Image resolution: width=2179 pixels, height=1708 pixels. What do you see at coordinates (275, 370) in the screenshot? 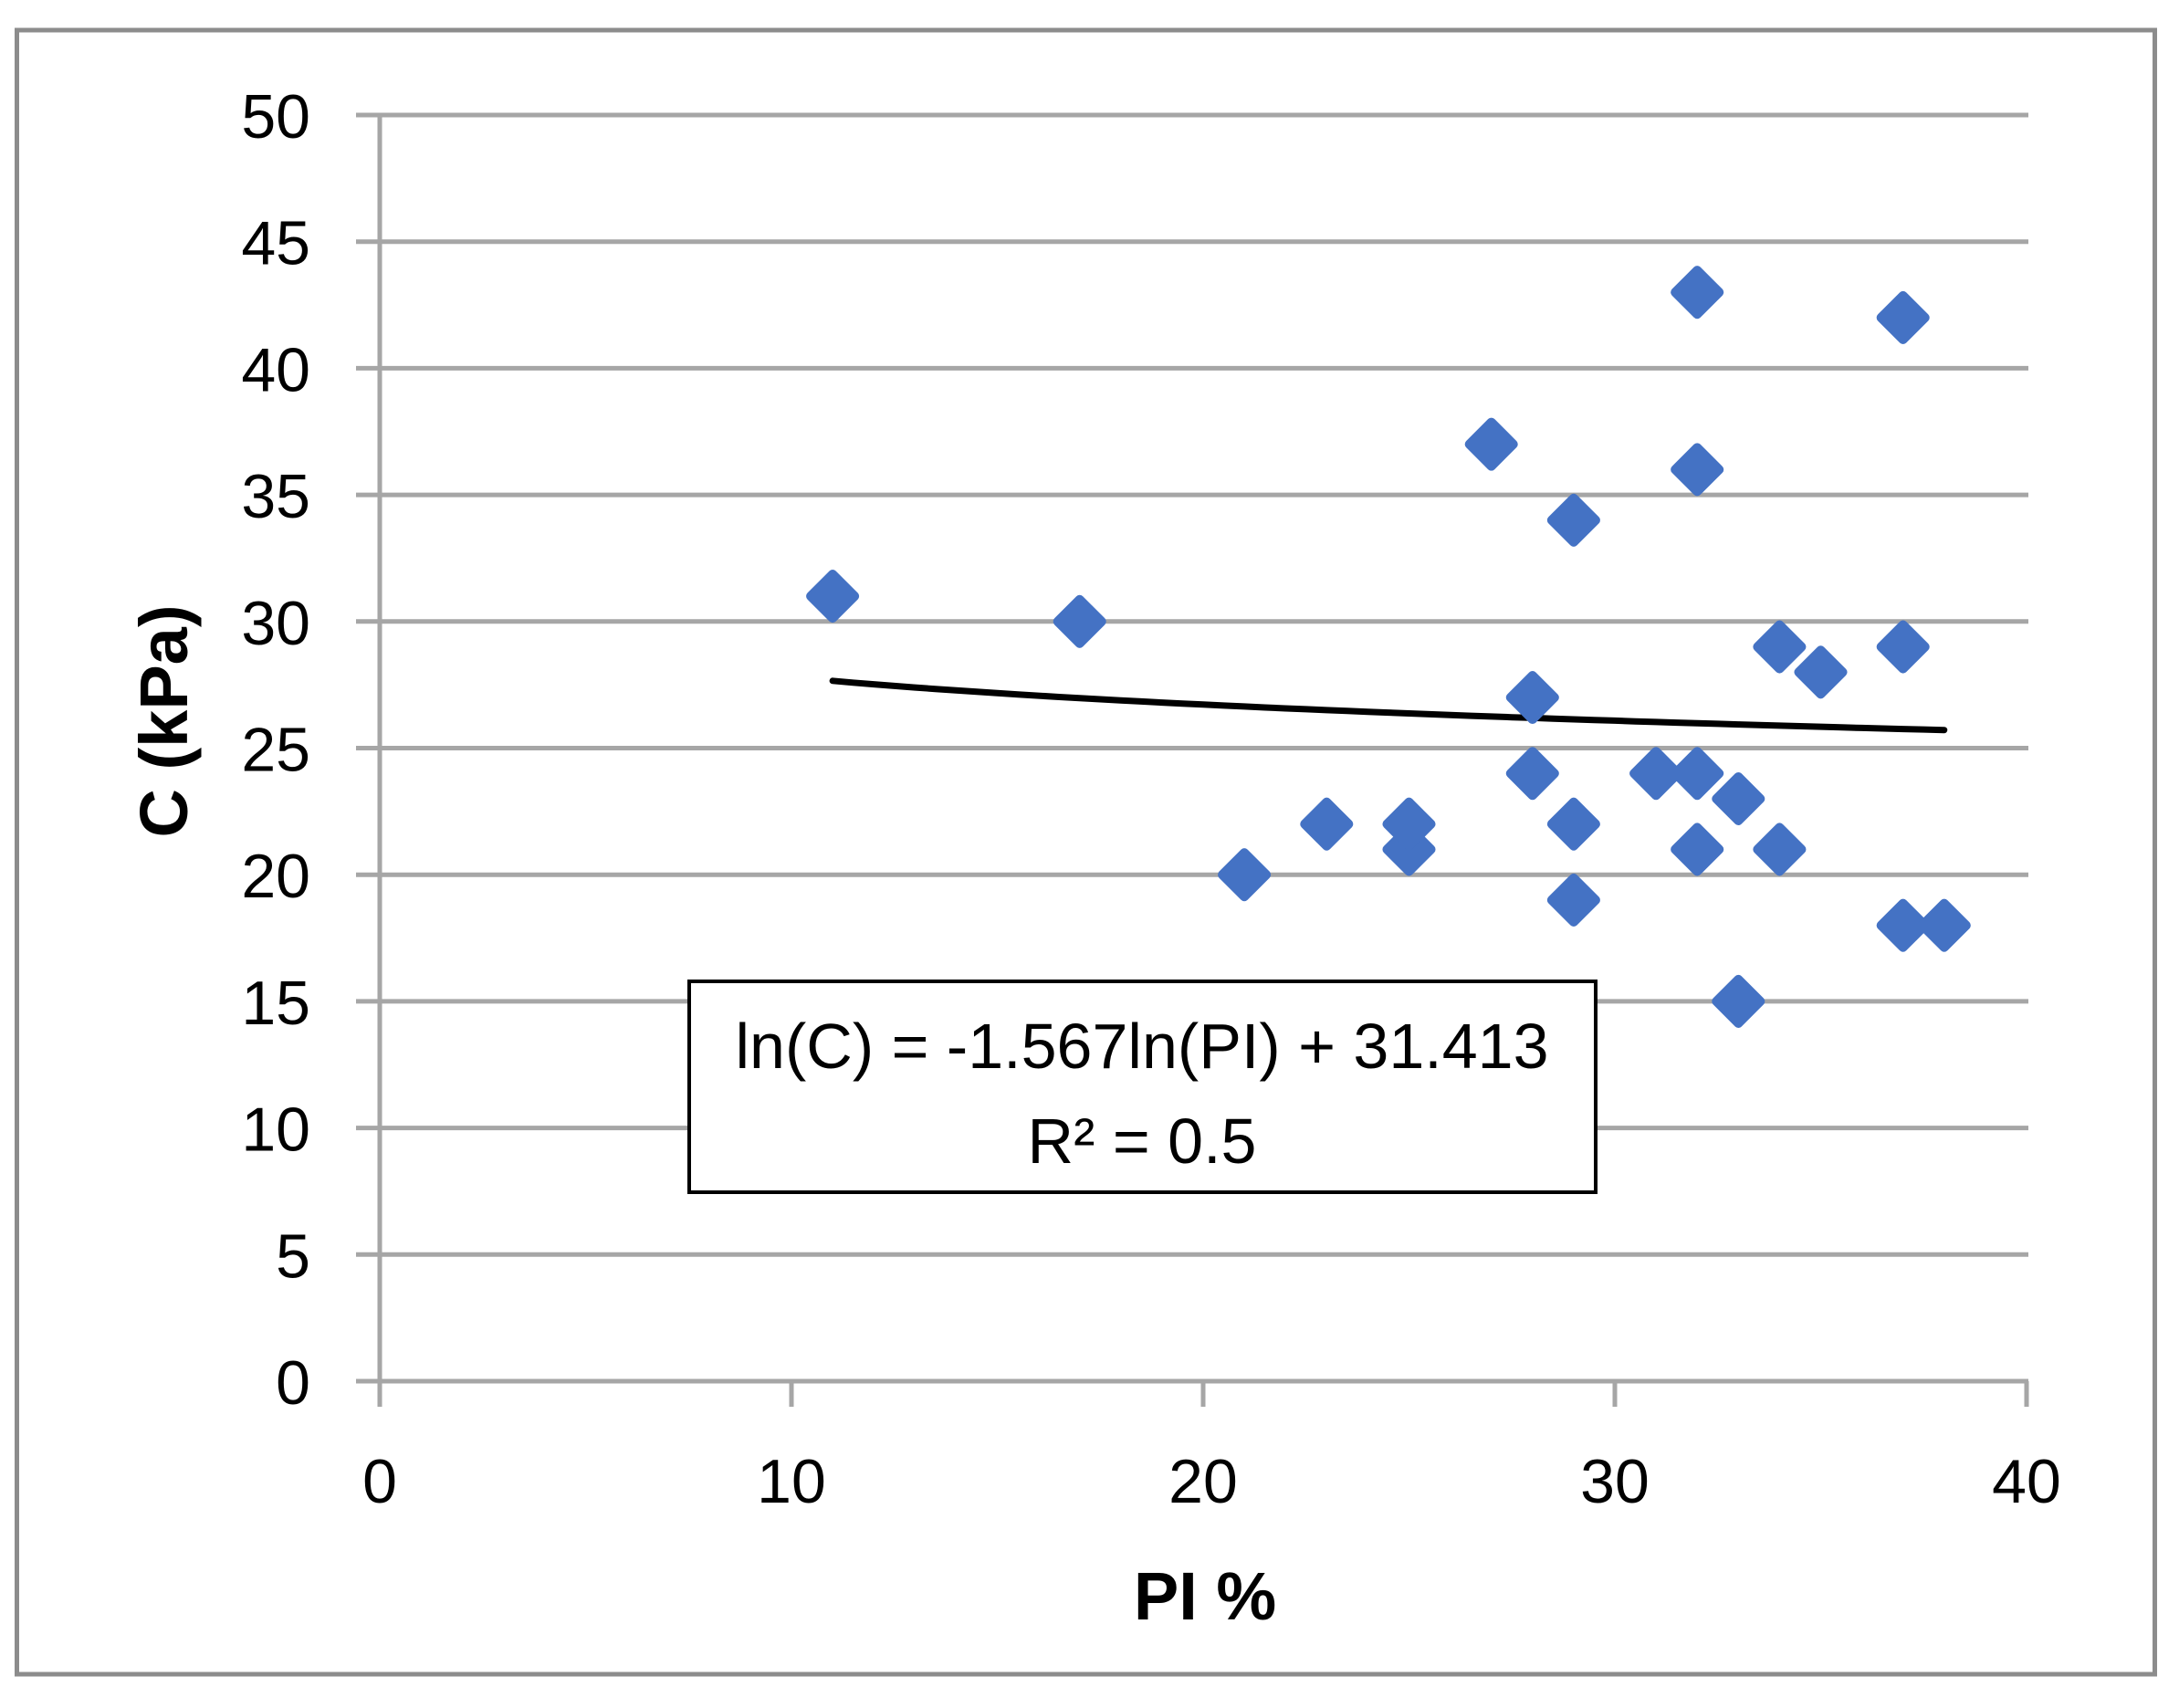
I see `y-tick-label: 40` at bounding box center [275, 370].